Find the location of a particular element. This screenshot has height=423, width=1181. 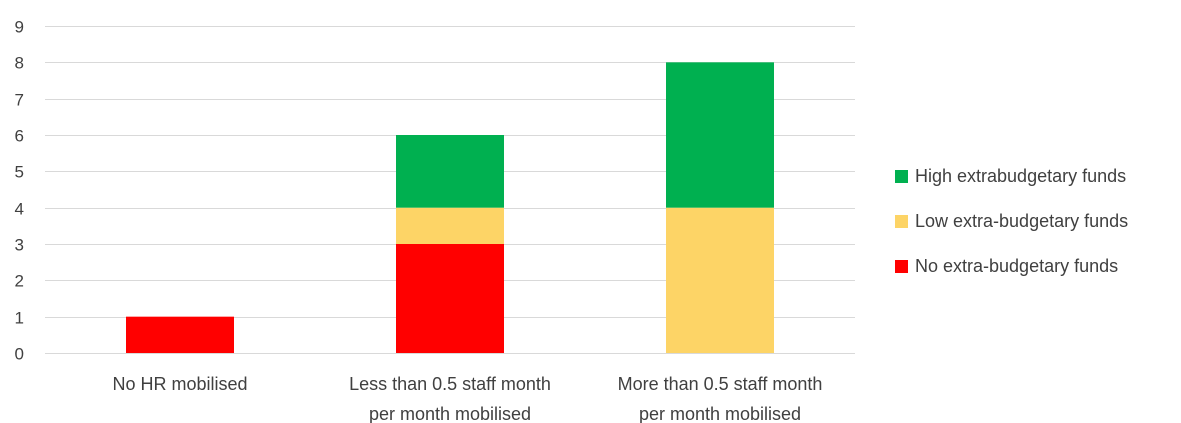

y-tick-label: 4 is located at coordinates (19, 209).